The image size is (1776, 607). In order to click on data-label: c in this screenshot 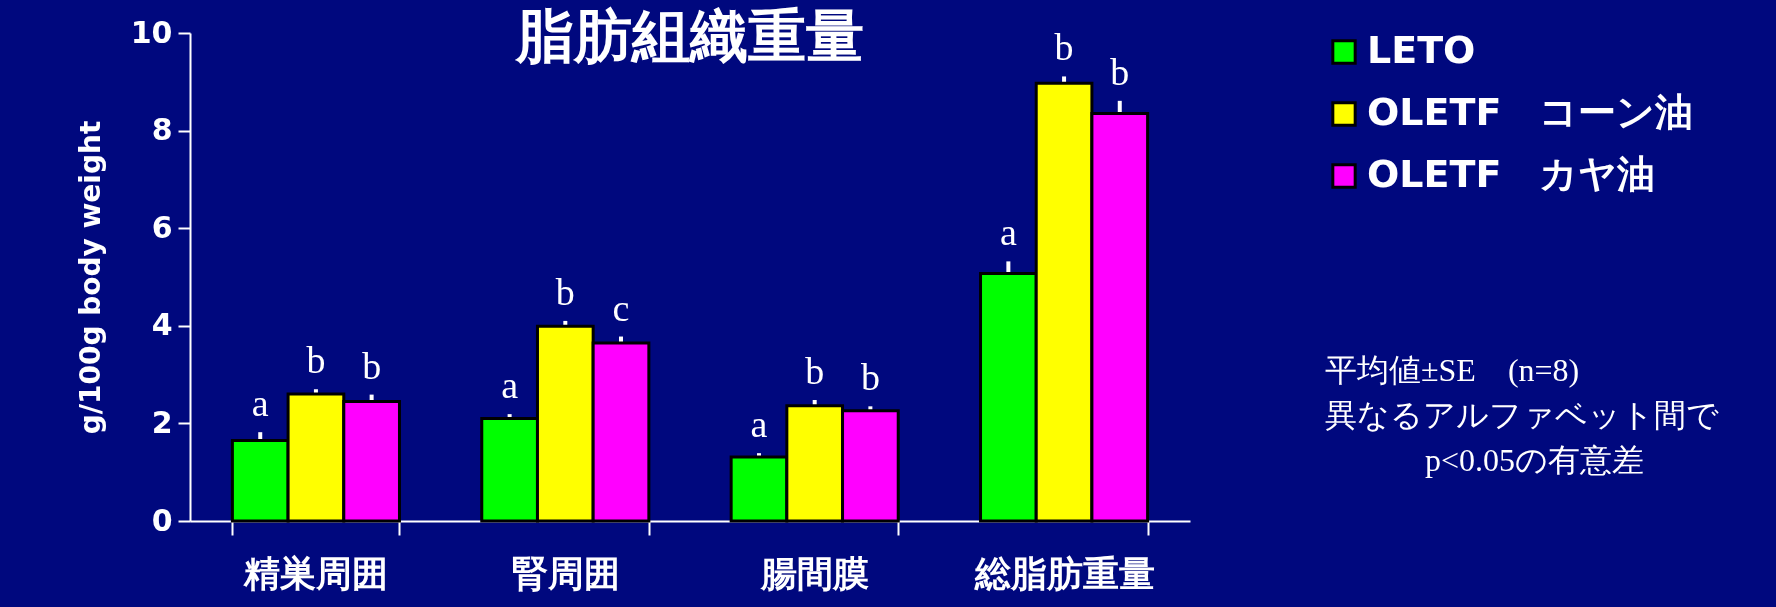, I will do `click(621, 307)`.